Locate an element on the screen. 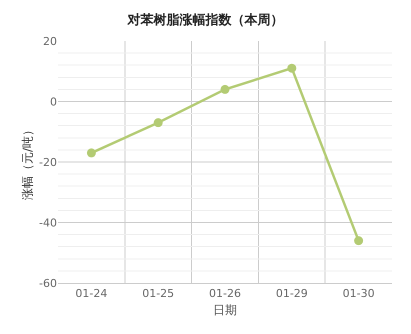 This screenshot has height=334, width=411. y-tick-label: 0 is located at coordinates (53, 101).